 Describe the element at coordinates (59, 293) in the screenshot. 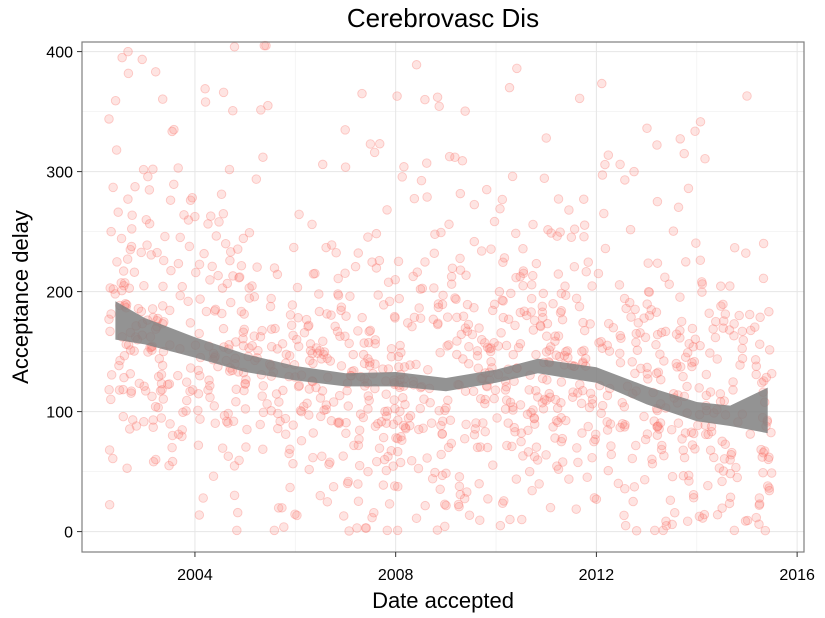

I see `y-tick-label: 200` at that location.